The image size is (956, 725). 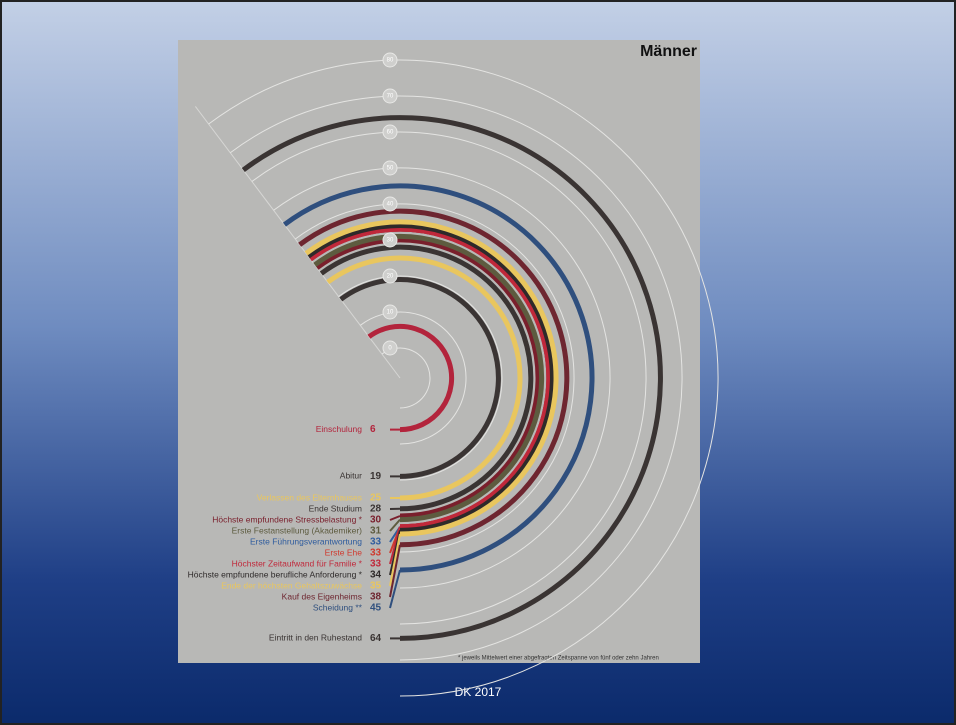 What do you see at coordinates (376, 586) in the screenshot?
I see `event-value: 35` at bounding box center [376, 586].